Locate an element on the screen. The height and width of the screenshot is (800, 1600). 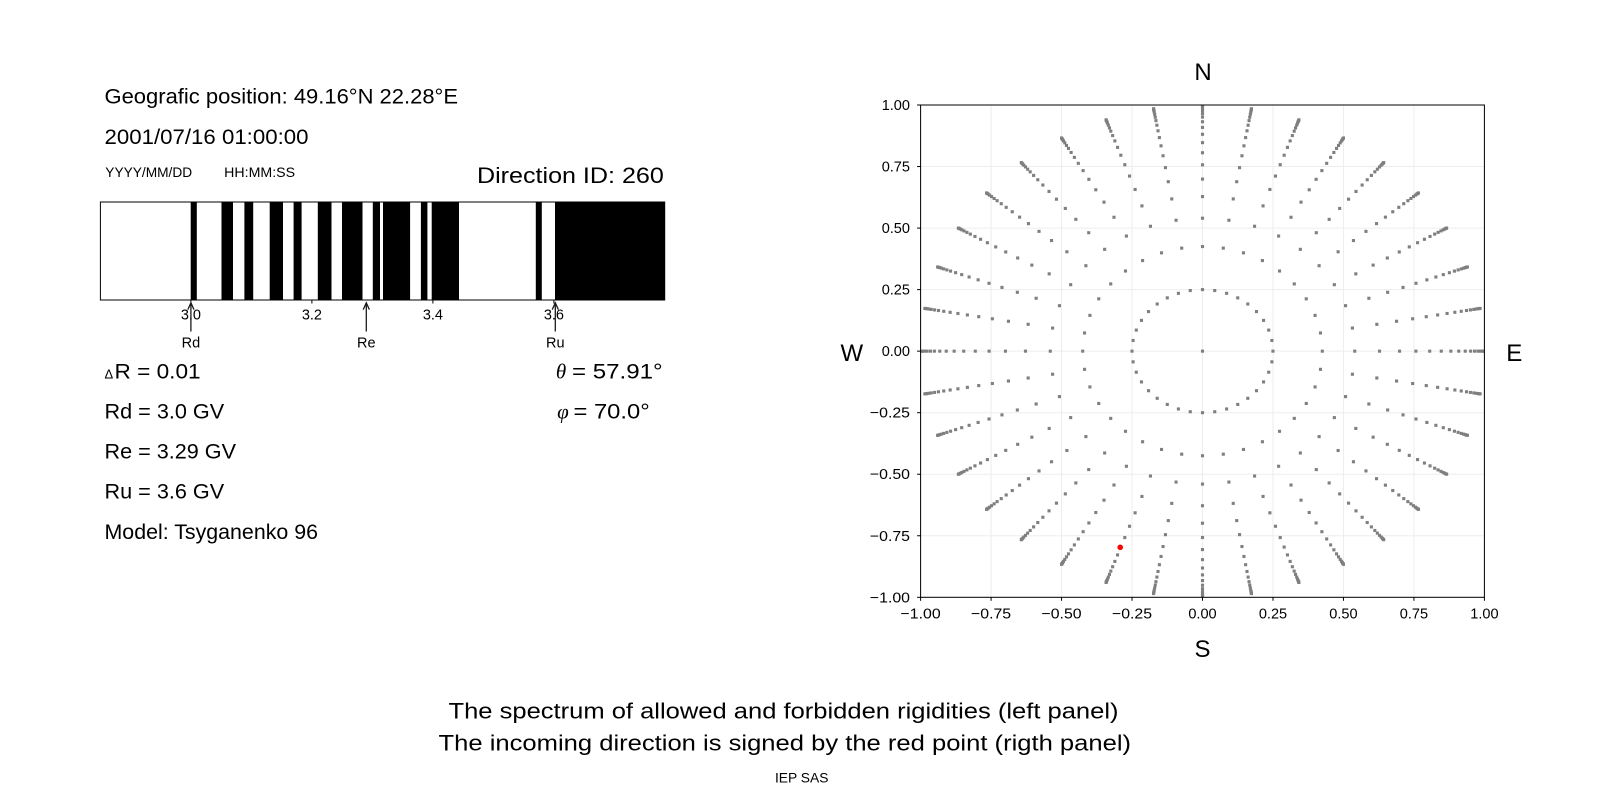
svg-text: Δ is located at coordinates (109, 374).